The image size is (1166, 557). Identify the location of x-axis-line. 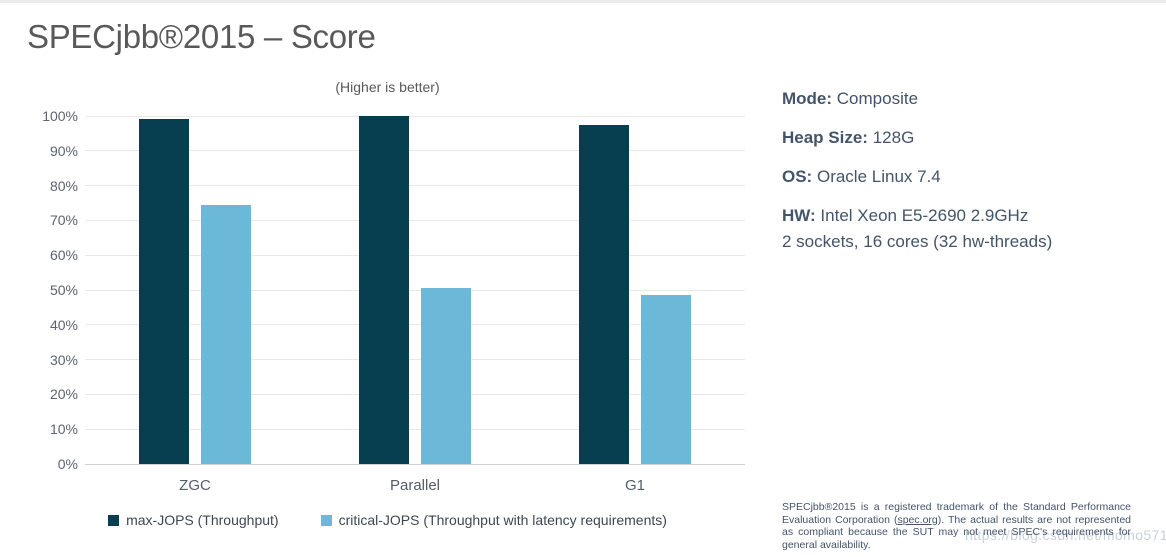
(415, 464).